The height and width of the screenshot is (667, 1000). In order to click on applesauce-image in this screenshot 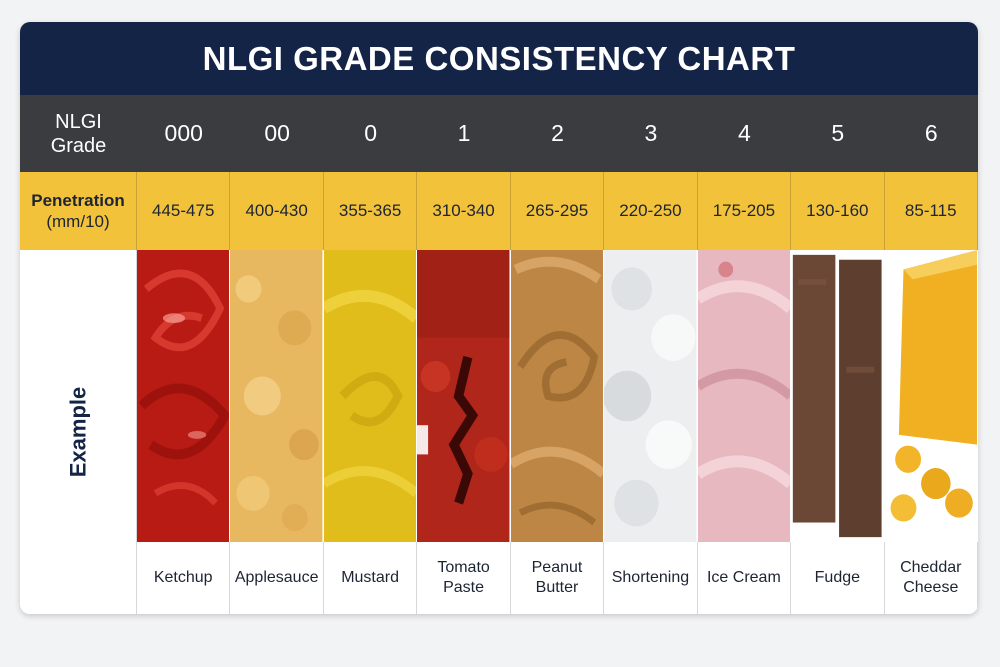, I will do `click(277, 396)`.